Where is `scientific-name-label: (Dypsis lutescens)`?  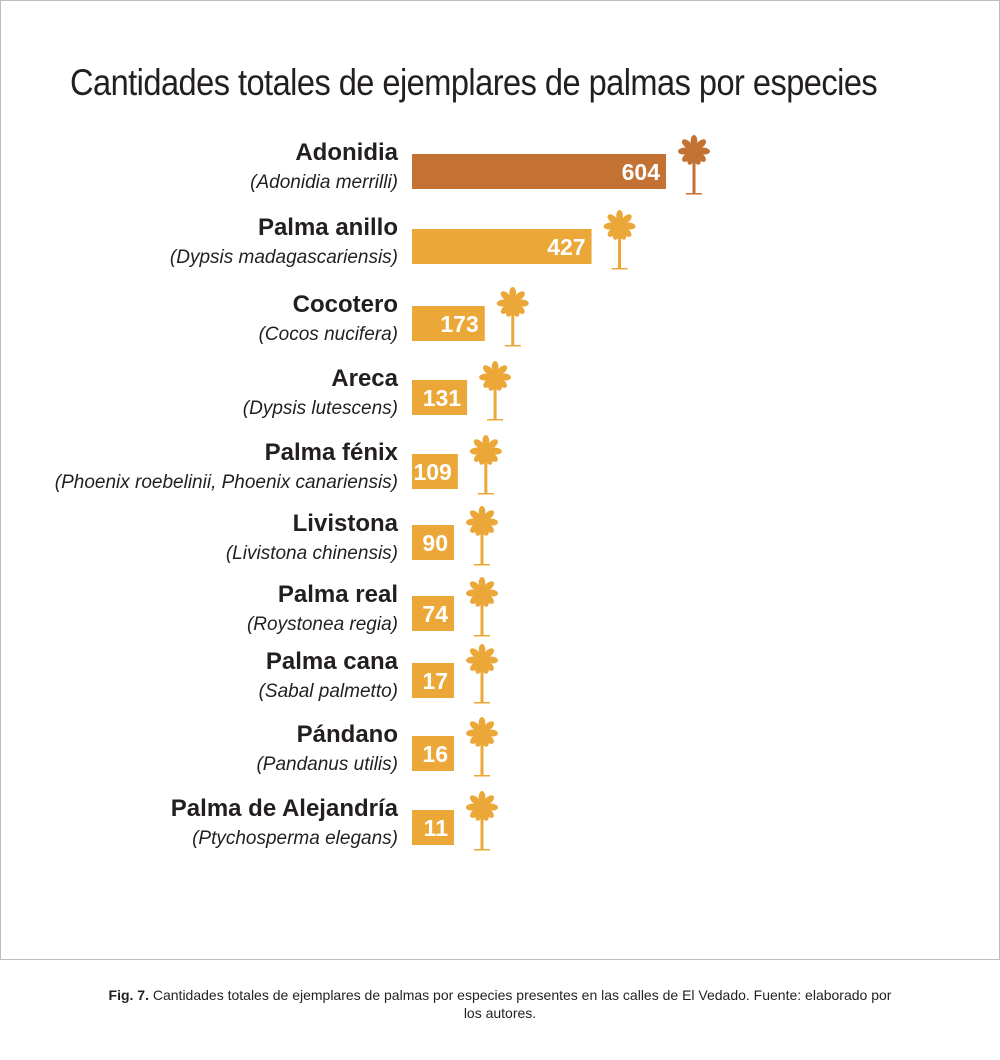
scientific-name-label: (Dypsis lutescens) is located at coordinates (320, 408).